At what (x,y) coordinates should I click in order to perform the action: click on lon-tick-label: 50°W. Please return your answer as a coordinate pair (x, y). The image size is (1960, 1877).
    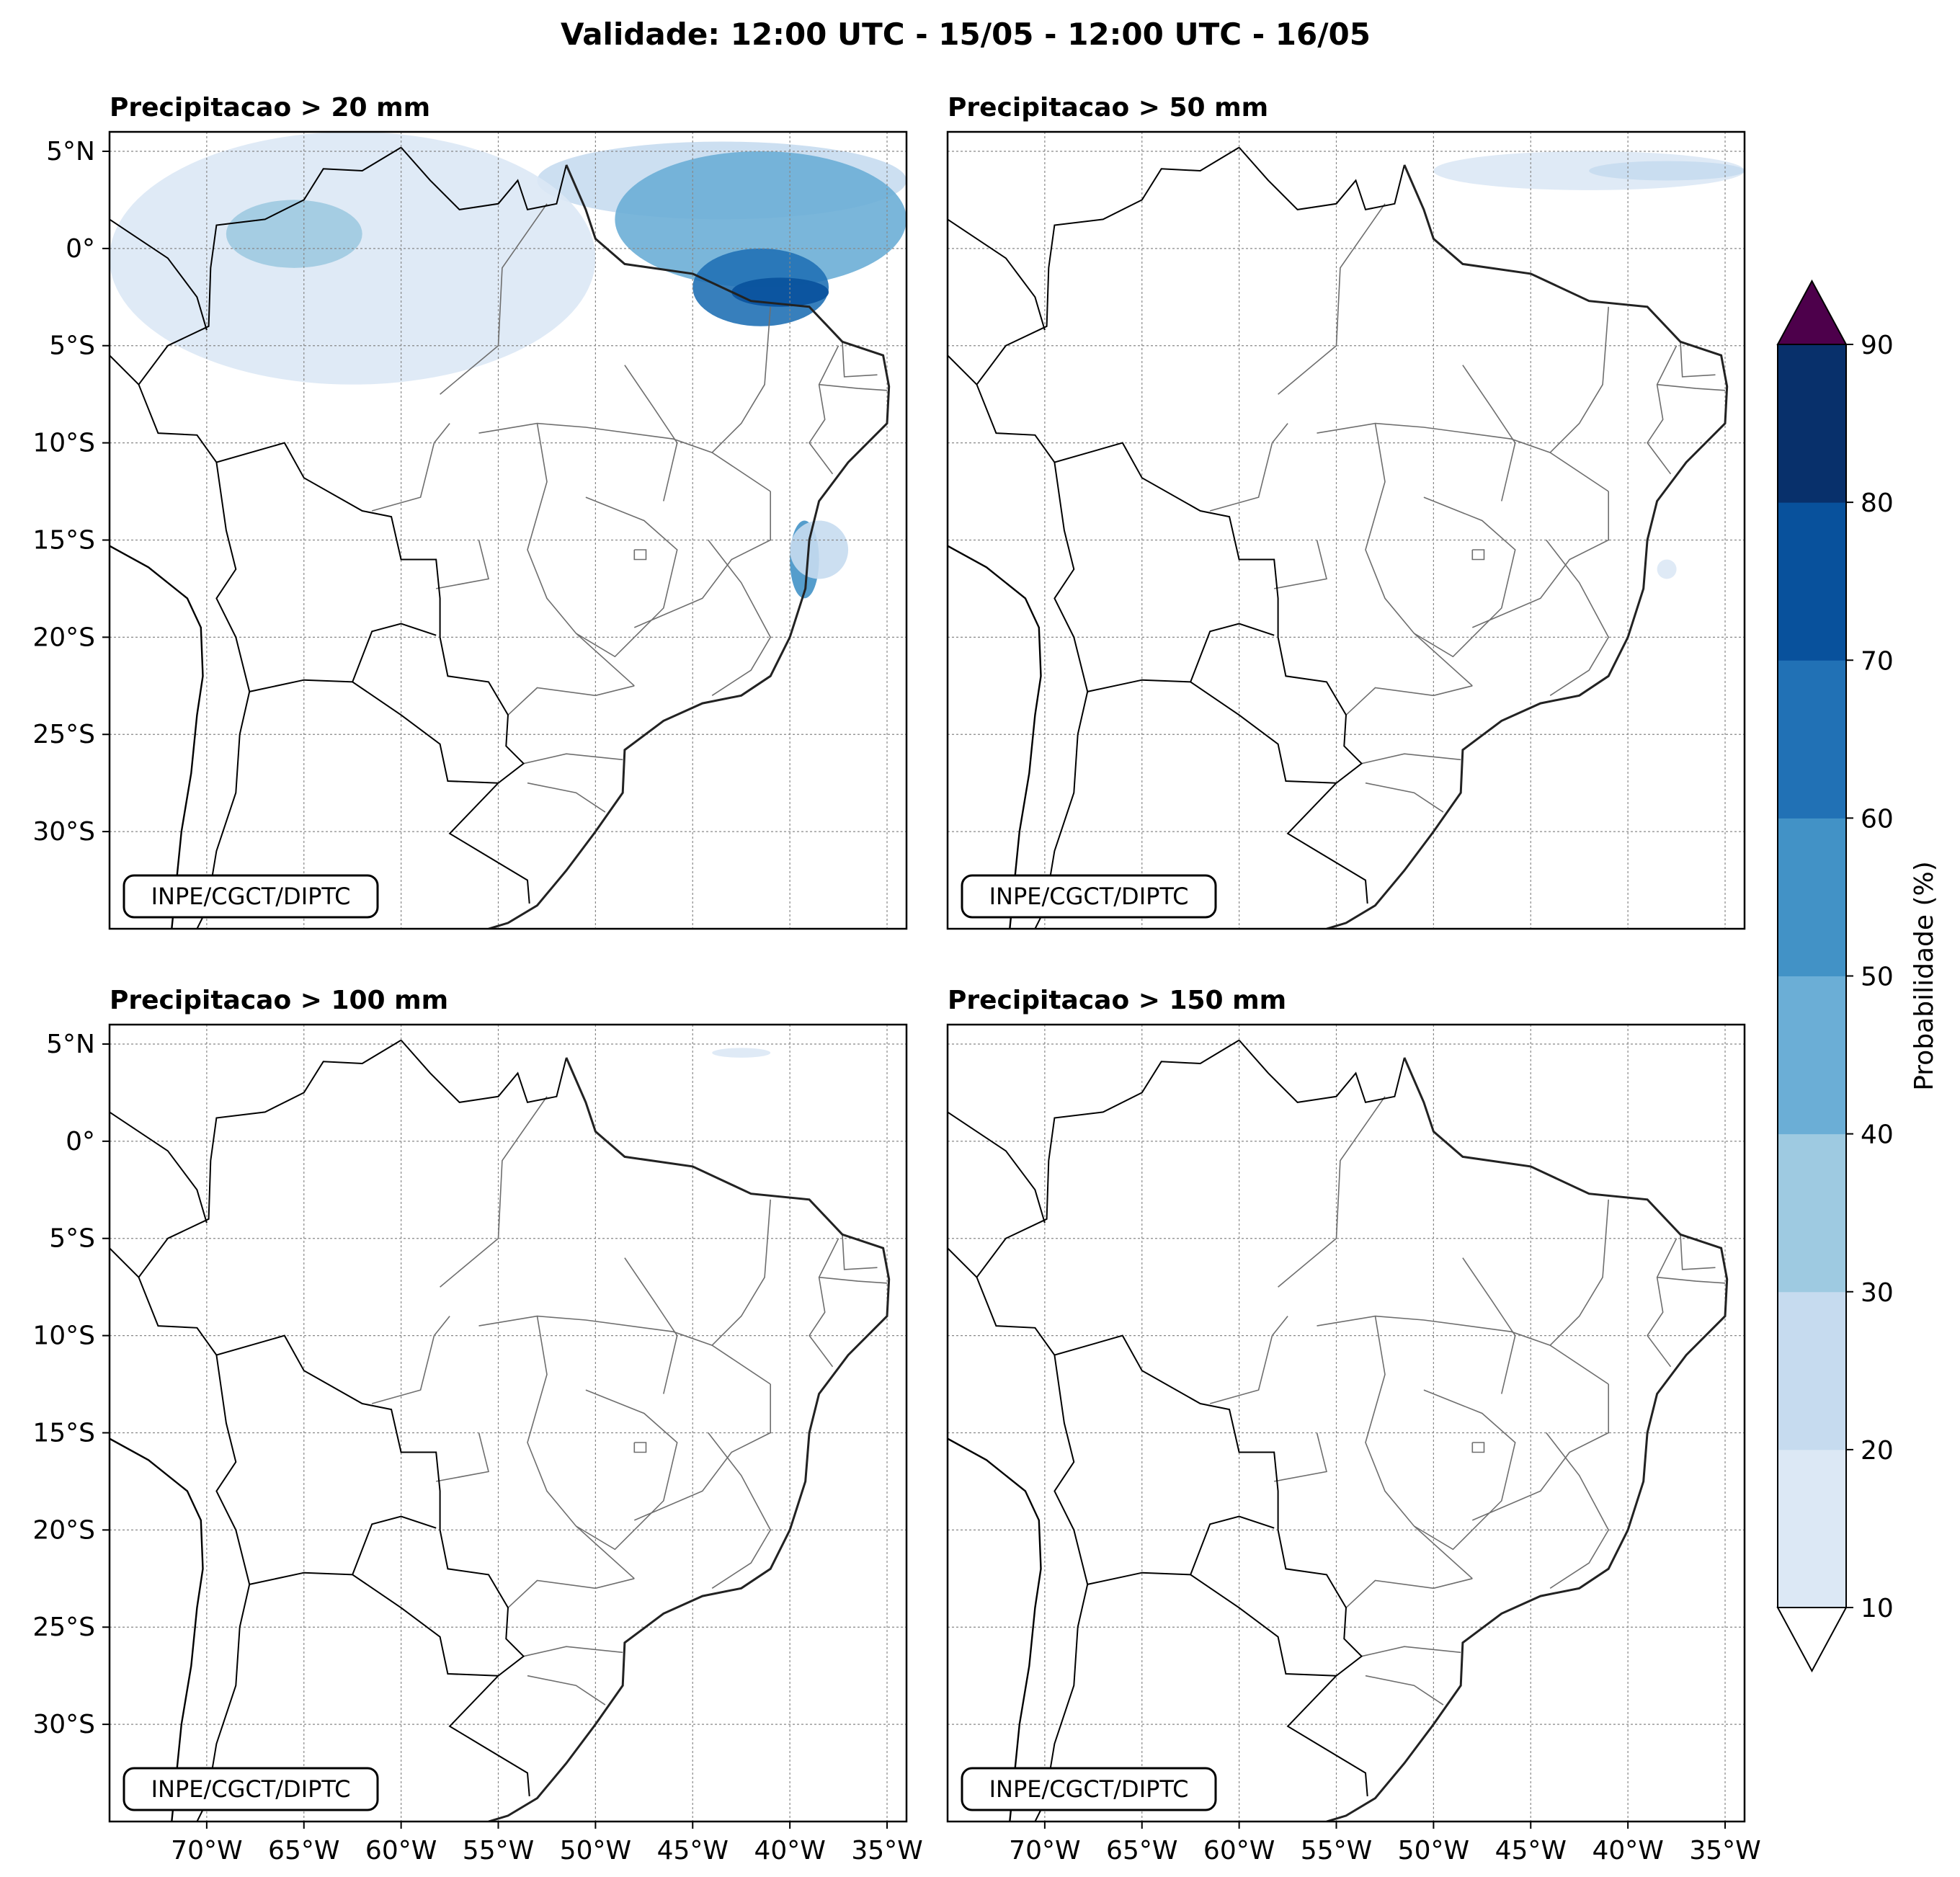
    Looking at the image, I should click on (1433, 1851).